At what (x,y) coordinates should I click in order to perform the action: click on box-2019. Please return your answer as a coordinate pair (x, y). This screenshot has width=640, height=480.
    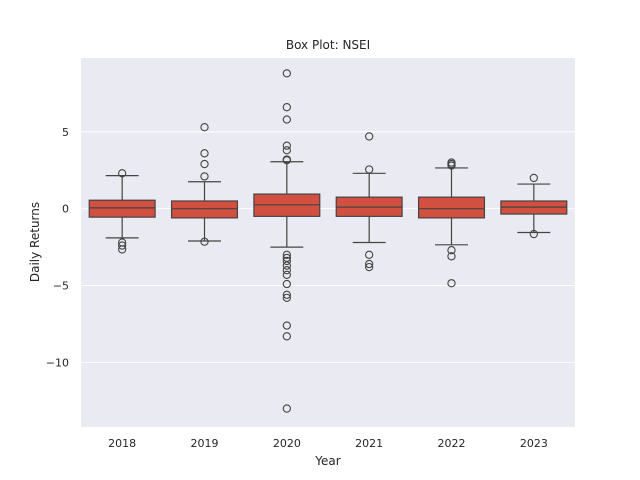
    Looking at the image, I should click on (204, 184).